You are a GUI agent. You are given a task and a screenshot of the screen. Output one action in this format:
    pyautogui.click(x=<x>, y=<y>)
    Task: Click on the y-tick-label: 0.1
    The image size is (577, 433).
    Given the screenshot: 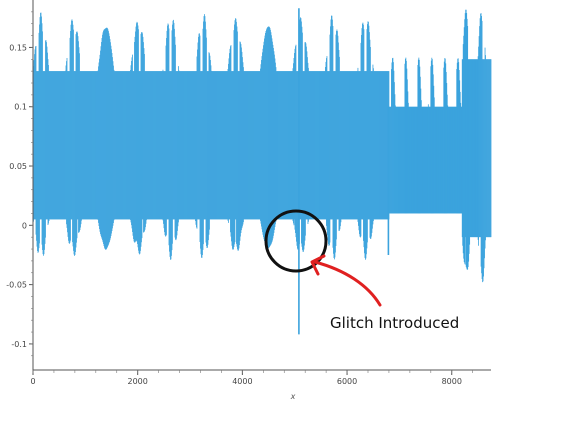 What is the action you would take?
    pyautogui.click(x=20, y=107)
    